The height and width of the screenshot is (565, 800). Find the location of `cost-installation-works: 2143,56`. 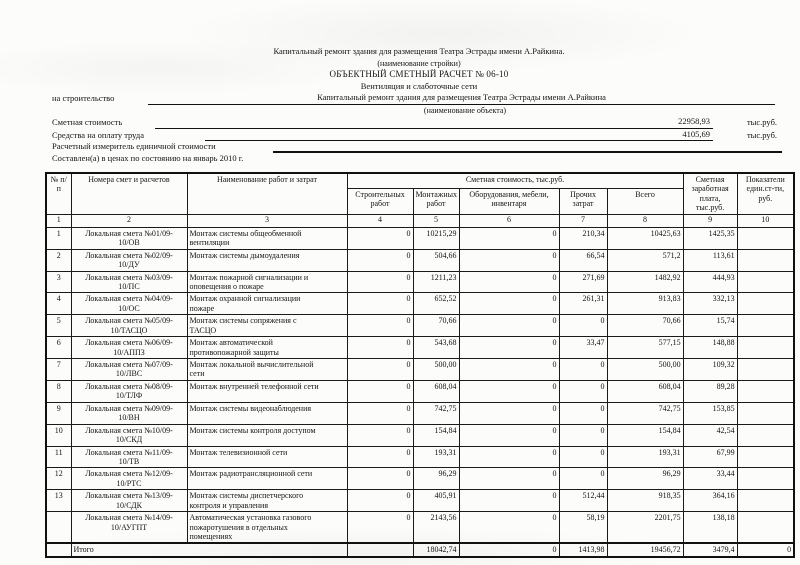

cost-installation-works: 2143,56 is located at coordinates (436, 527).